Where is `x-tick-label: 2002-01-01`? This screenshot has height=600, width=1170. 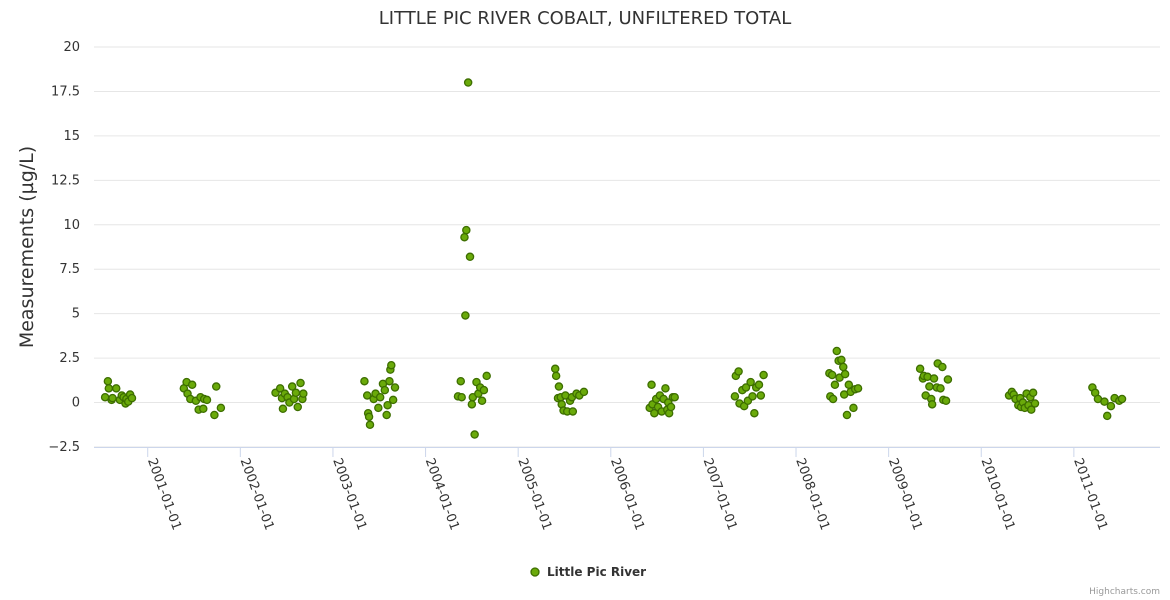
x-tick-label: 2002-01-01 is located at coordinates (257, 494).